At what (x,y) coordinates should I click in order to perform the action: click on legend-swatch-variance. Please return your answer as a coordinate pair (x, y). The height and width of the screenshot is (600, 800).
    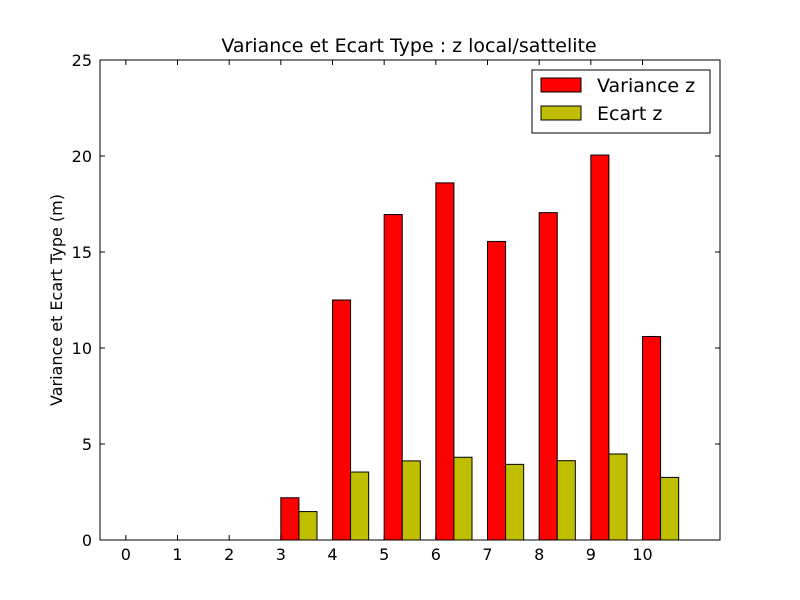
    Looking at the image, I should click on (561, 85).